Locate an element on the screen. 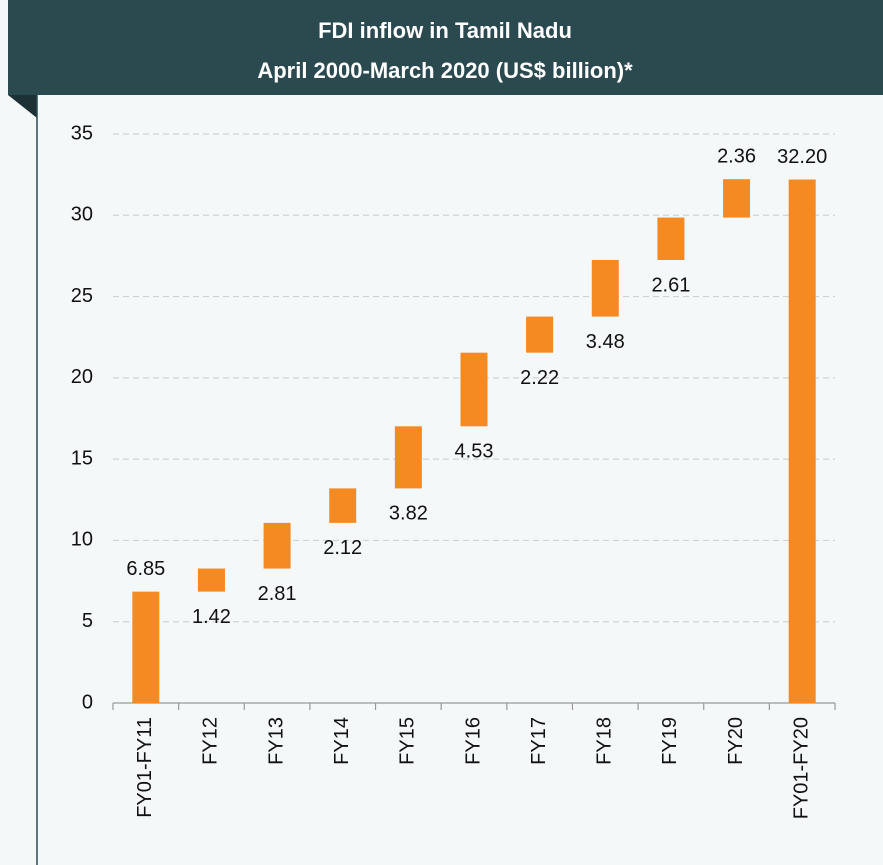 This screenshot has width=883, height=865. data-label: 1.42 is located at coordinates (211, 617).